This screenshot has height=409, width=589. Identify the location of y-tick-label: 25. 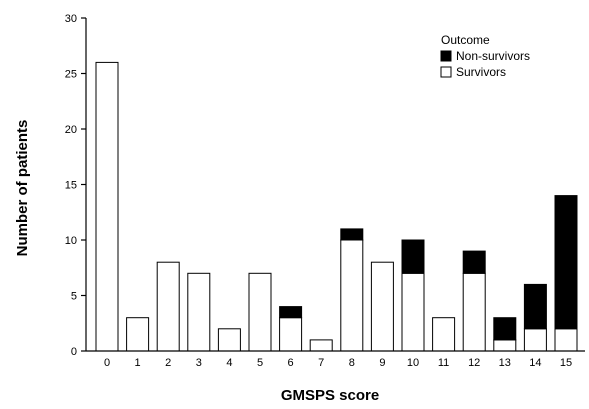
(71, 75).